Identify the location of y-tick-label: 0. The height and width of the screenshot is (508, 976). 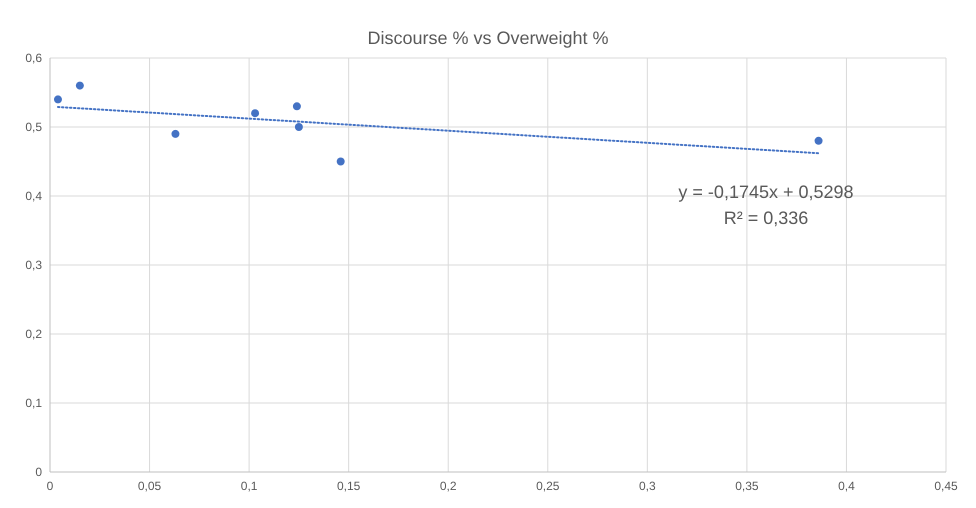
(38, 472).